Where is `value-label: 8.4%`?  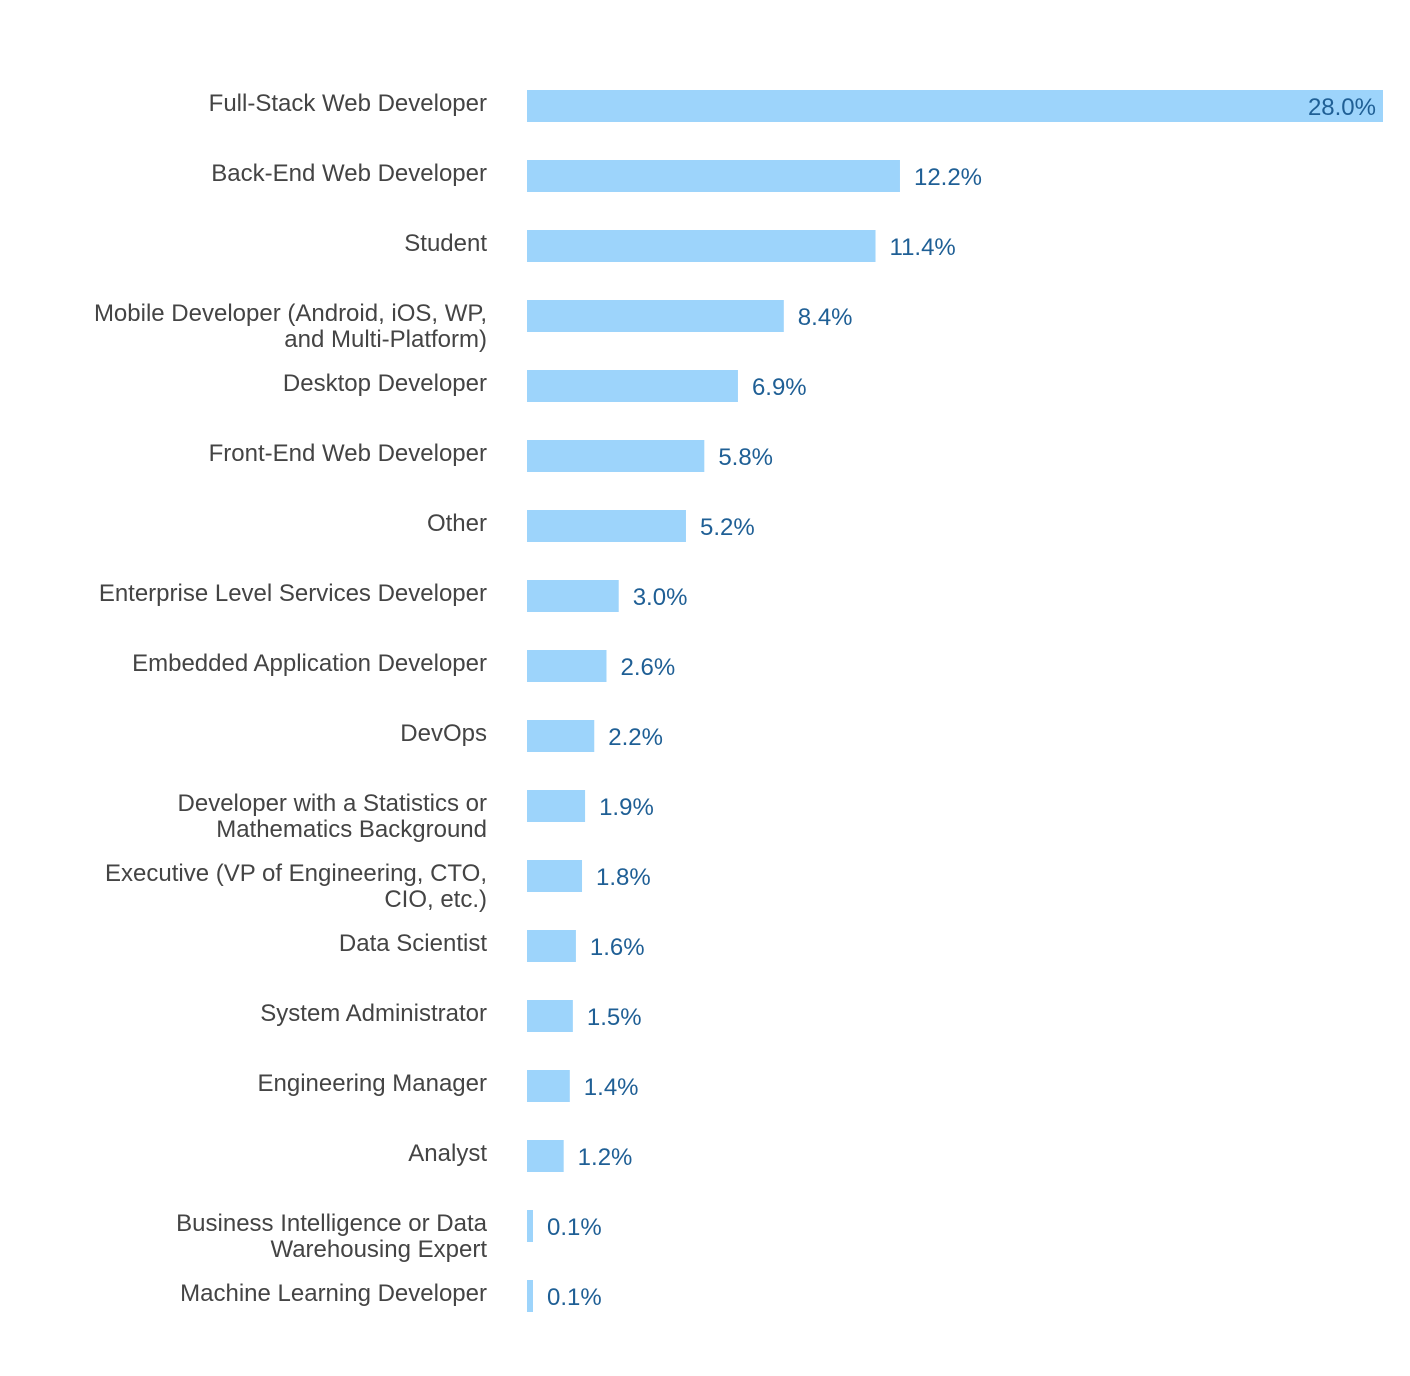
value-label: 8.4% is located at coordinates (825, 317).